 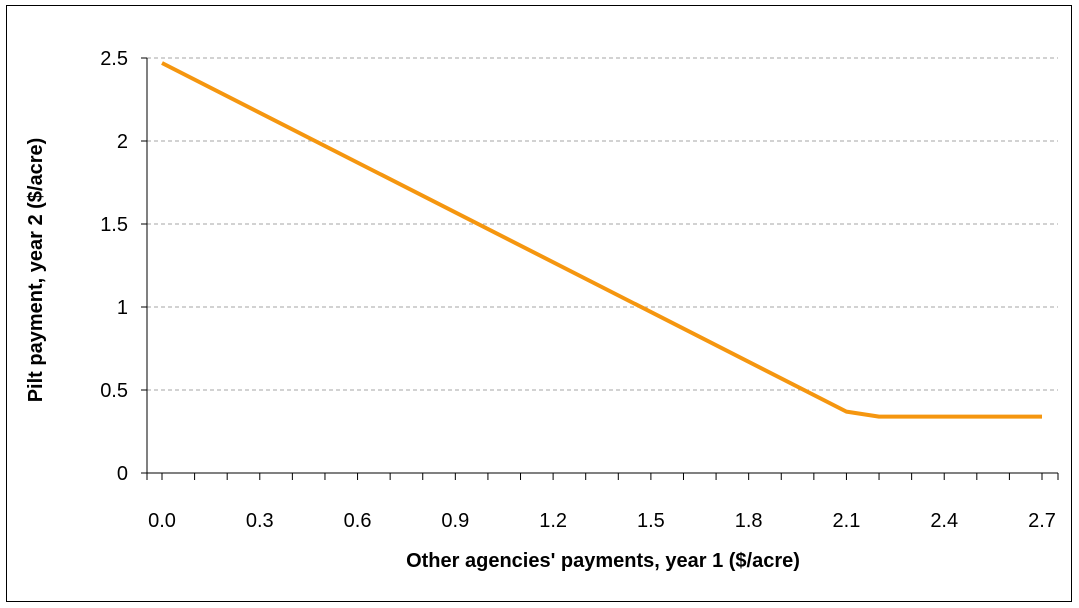 I want to click on x-tick-label: 2.7, so click(x=1042, y=521).